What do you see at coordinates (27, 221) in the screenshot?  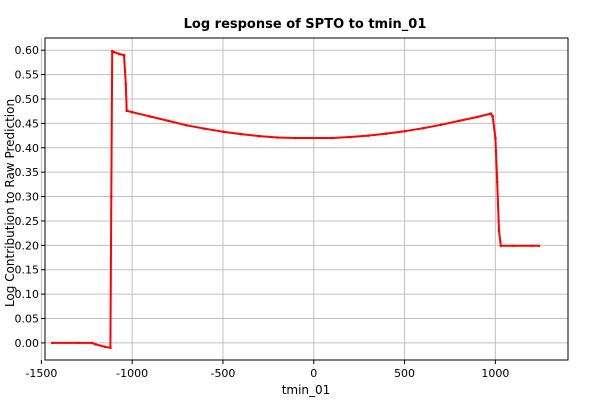 I see `y-tick-label: 0.25` at bounding box center [27, 221].